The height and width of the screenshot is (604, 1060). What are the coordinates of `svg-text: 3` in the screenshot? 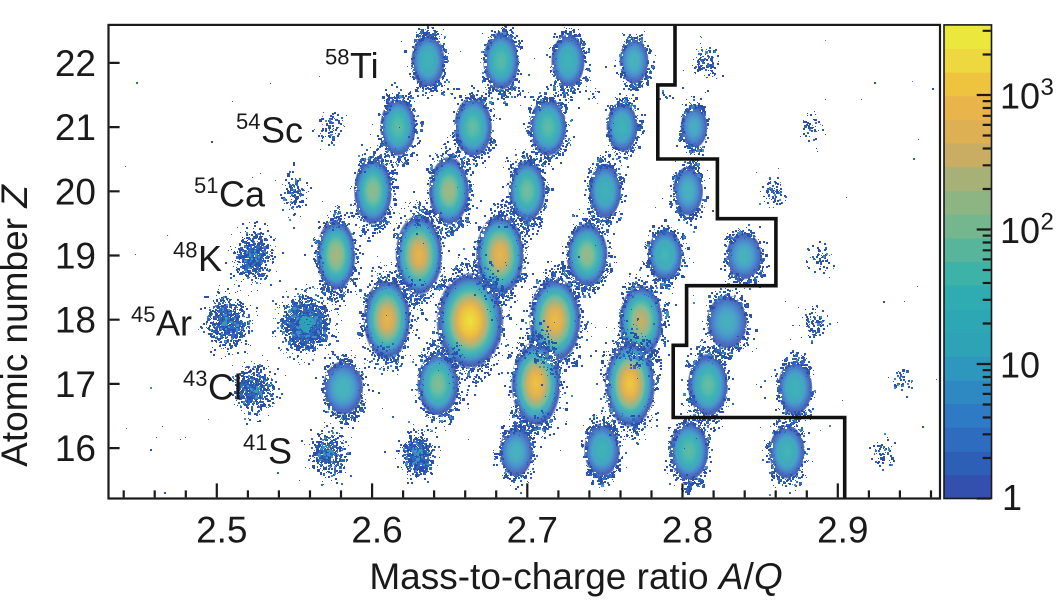 It's located at (1047, 87).